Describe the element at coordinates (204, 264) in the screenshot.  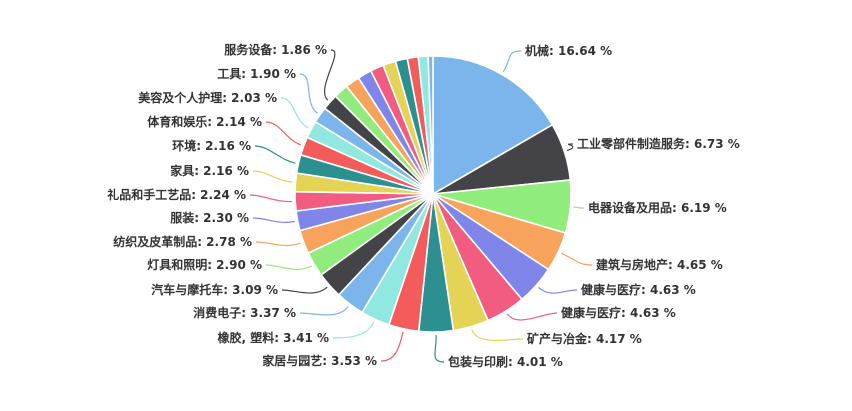
I see `slice-label: 灯具和照明: 2.90 %` at that location.